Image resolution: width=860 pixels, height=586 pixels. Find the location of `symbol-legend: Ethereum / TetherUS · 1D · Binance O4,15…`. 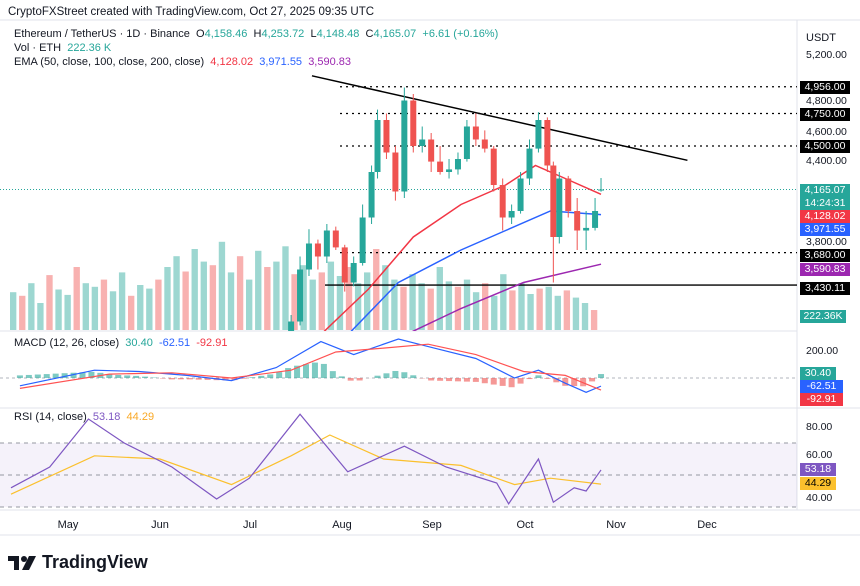

symbol-legend: Ethereum / TetherUS · 1D · Binance O4,15… is located at coordinates (256, 34).